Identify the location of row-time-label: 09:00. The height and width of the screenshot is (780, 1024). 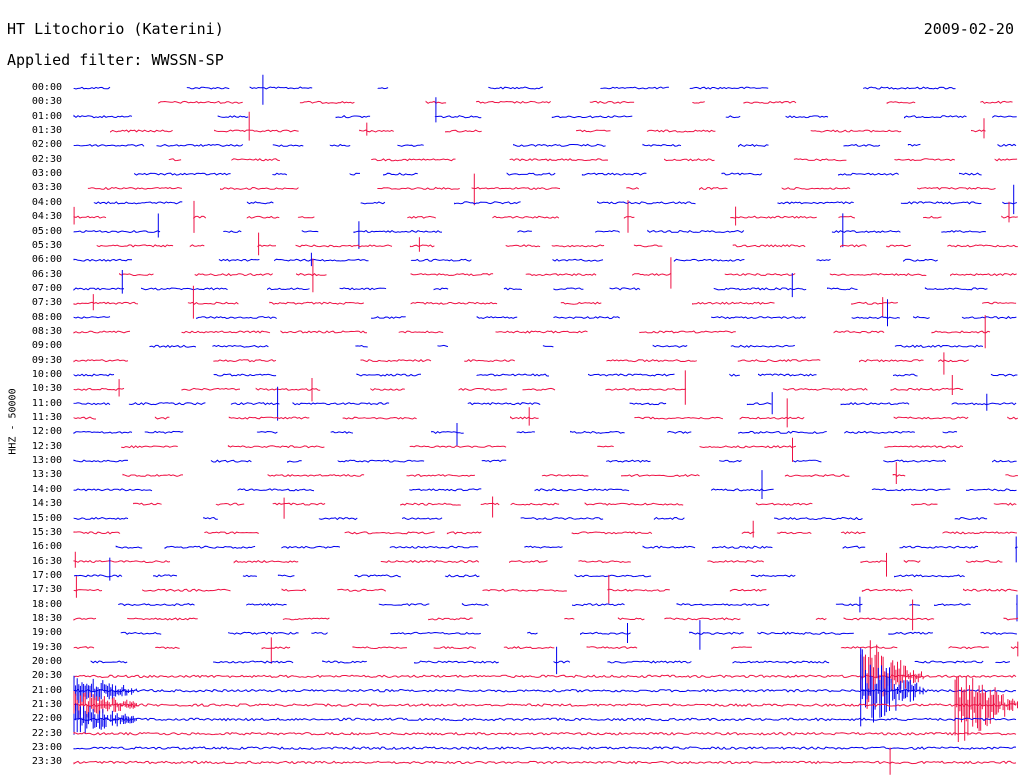
(46, 346).